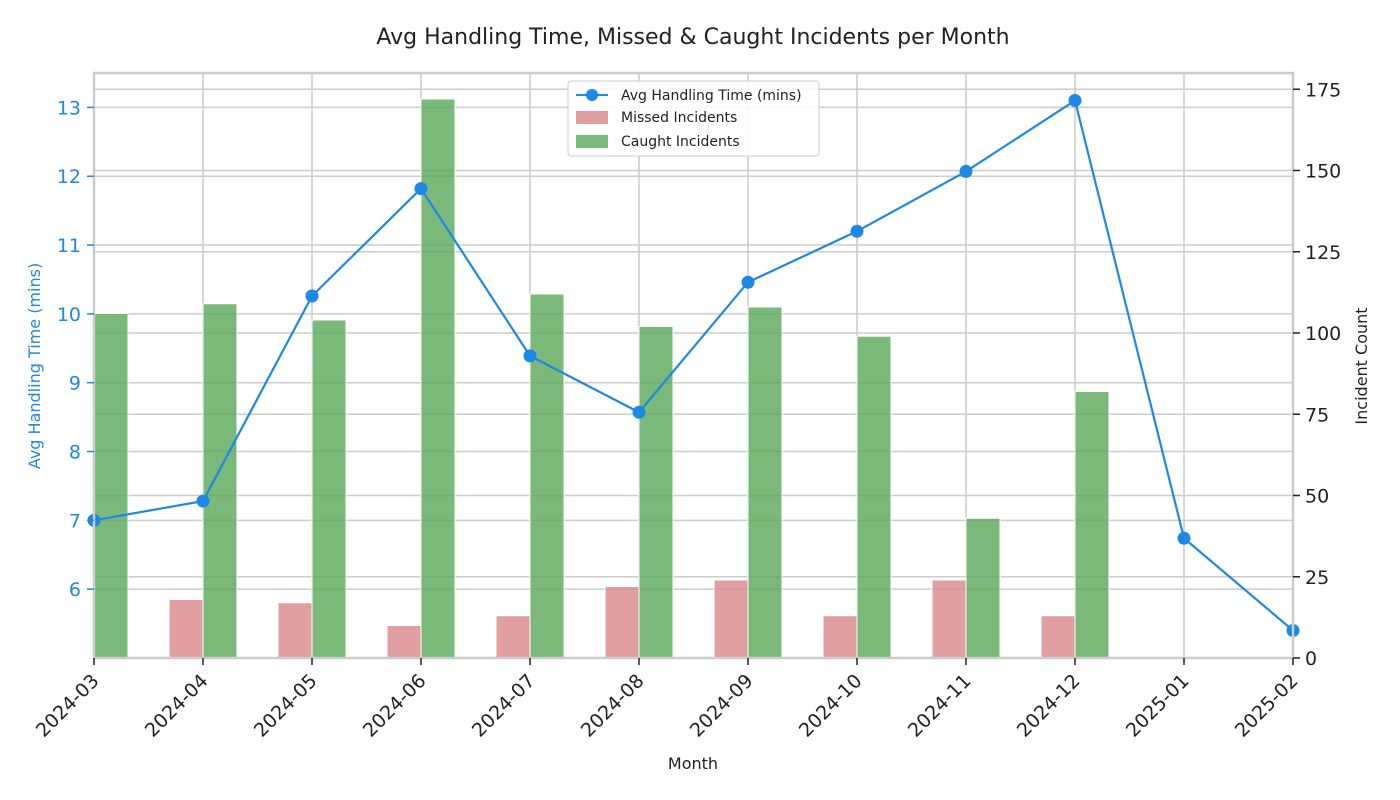  I want to click on legend-swatch-missed, so click(592, 117).